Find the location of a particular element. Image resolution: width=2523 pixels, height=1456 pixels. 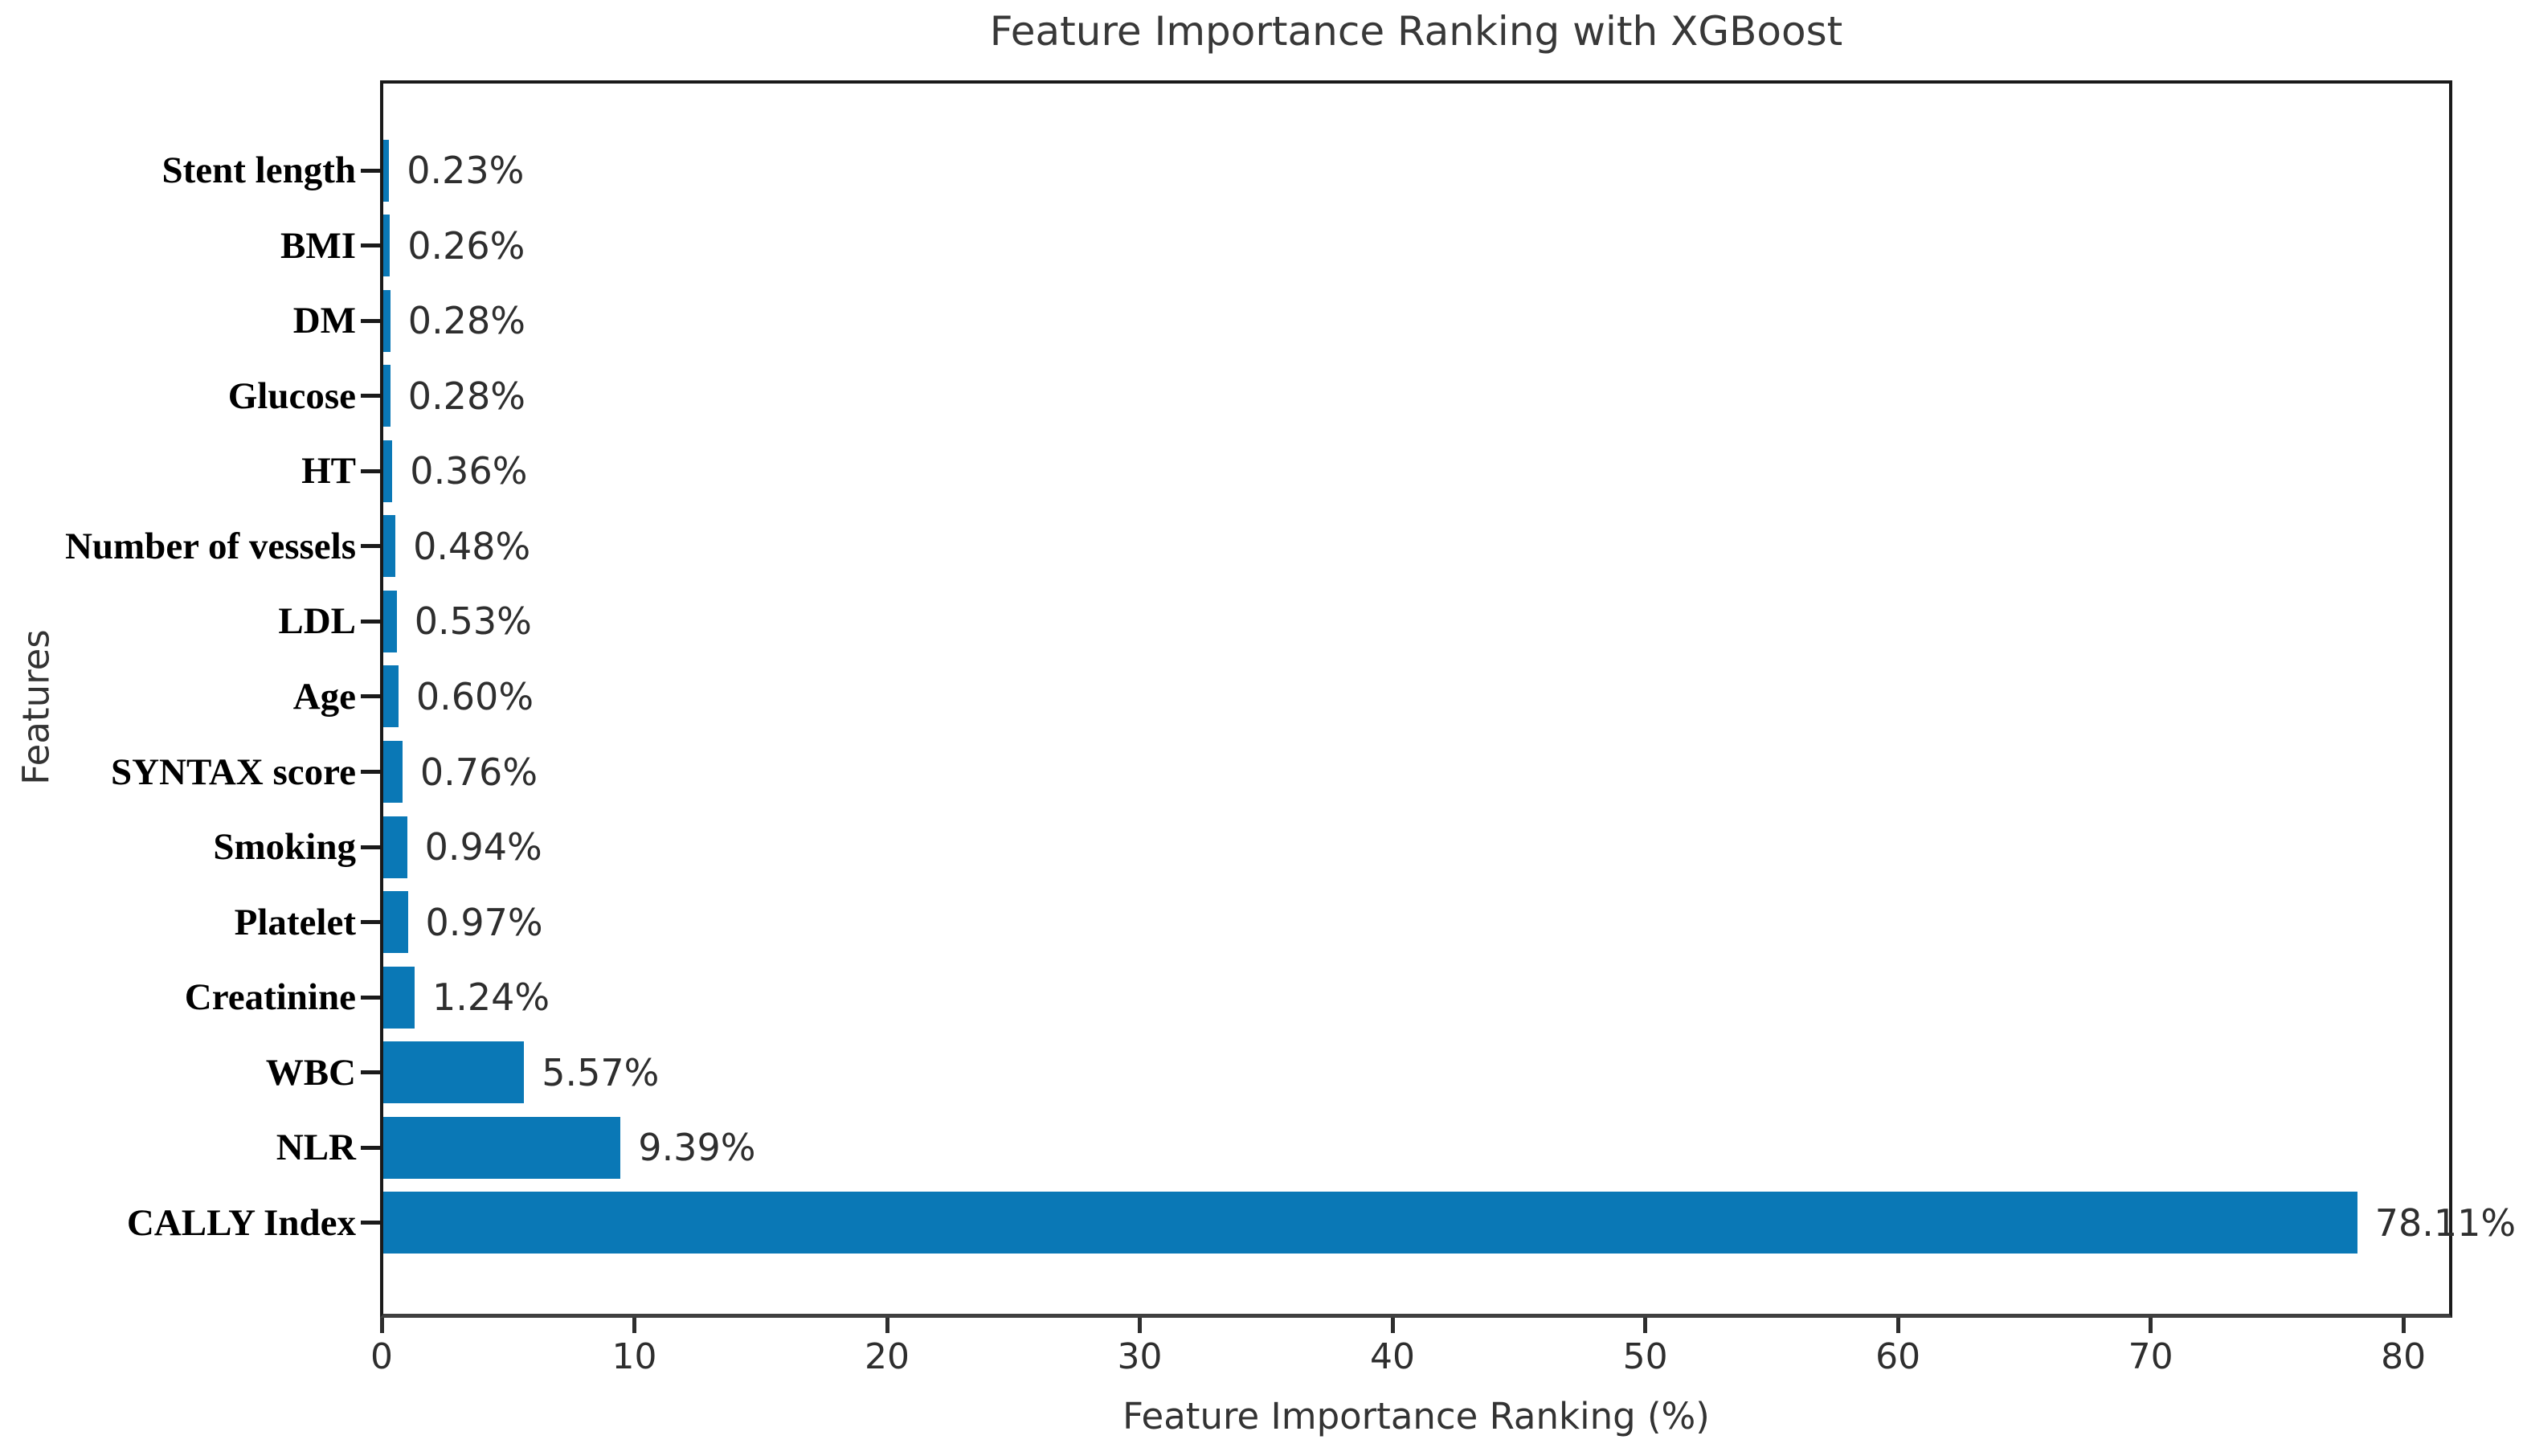

x-tick-label: 40 is located at coordinates (1392, 1356).